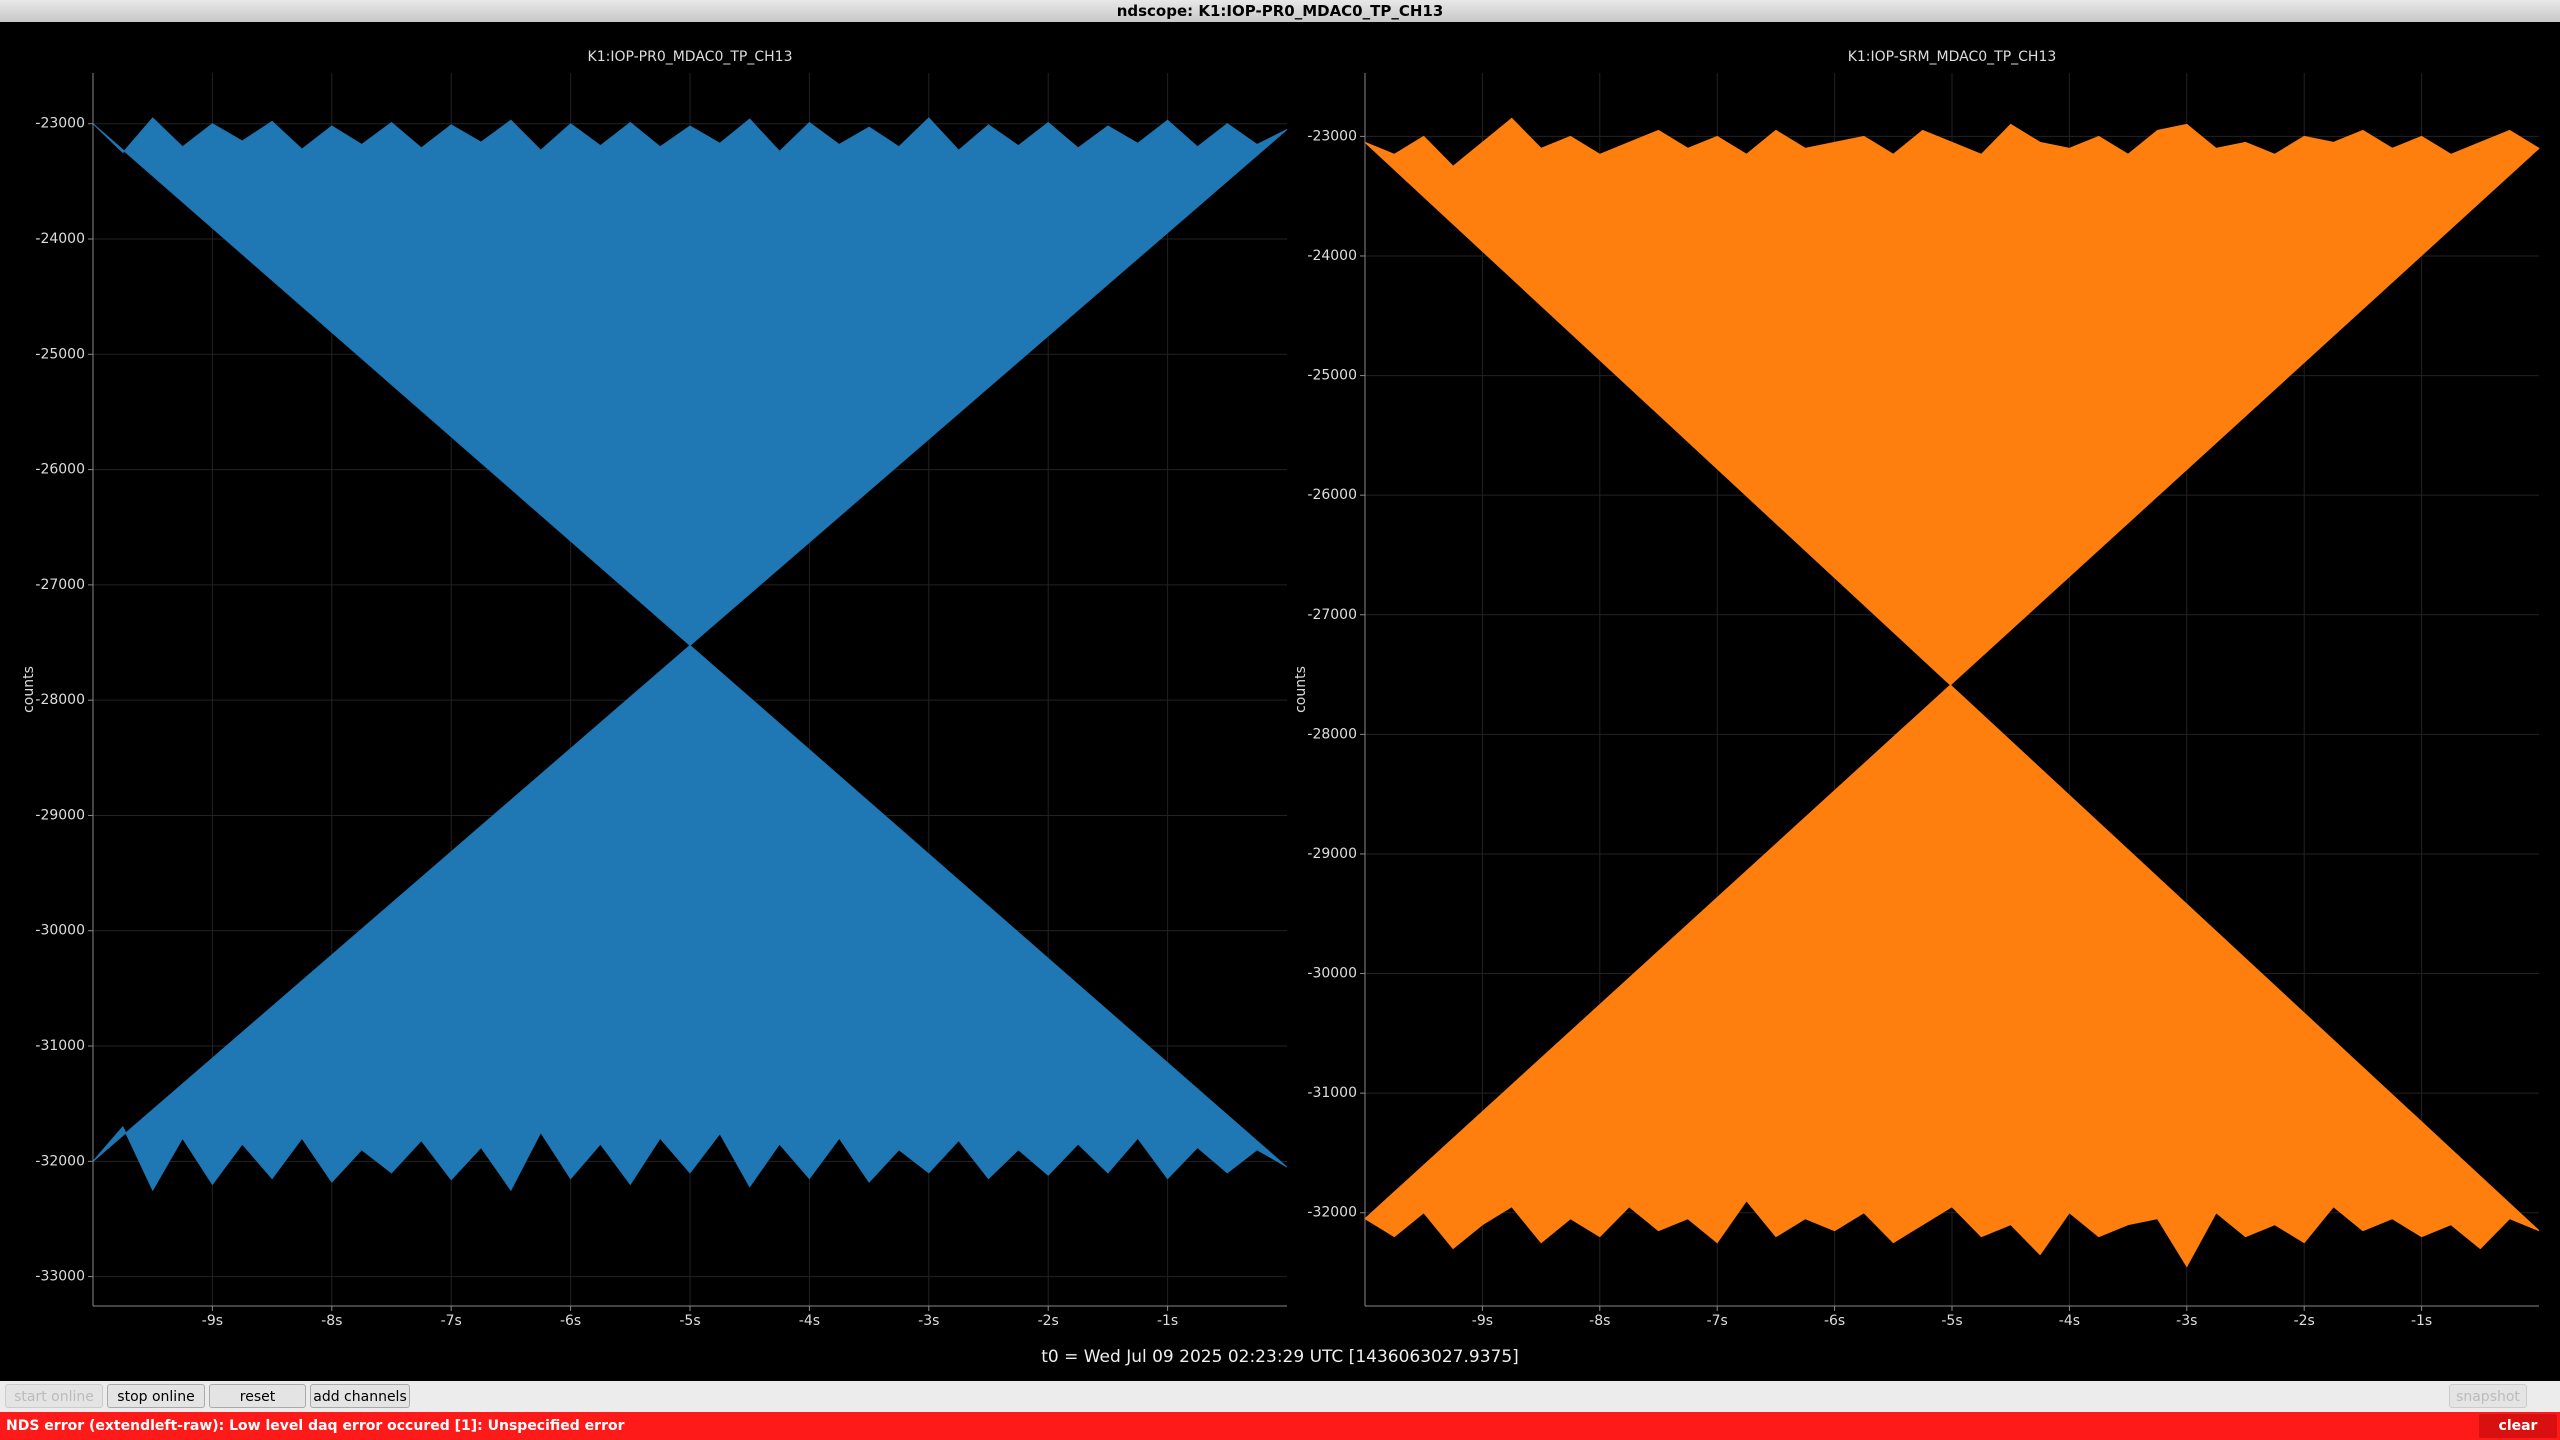 This screenshot has height=1440, width=2560. I want to click on add-channels-button: add channels, so click(360, 1396).